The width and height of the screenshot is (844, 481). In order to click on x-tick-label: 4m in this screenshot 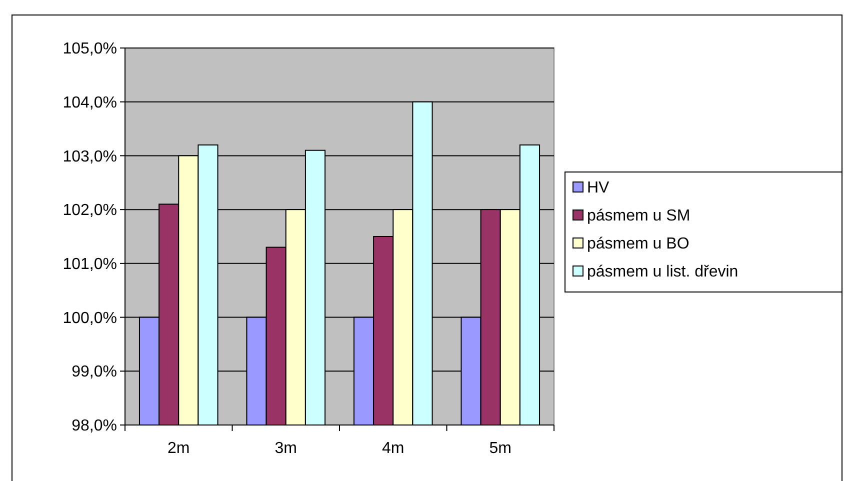, I will do `click(393, 448)`.